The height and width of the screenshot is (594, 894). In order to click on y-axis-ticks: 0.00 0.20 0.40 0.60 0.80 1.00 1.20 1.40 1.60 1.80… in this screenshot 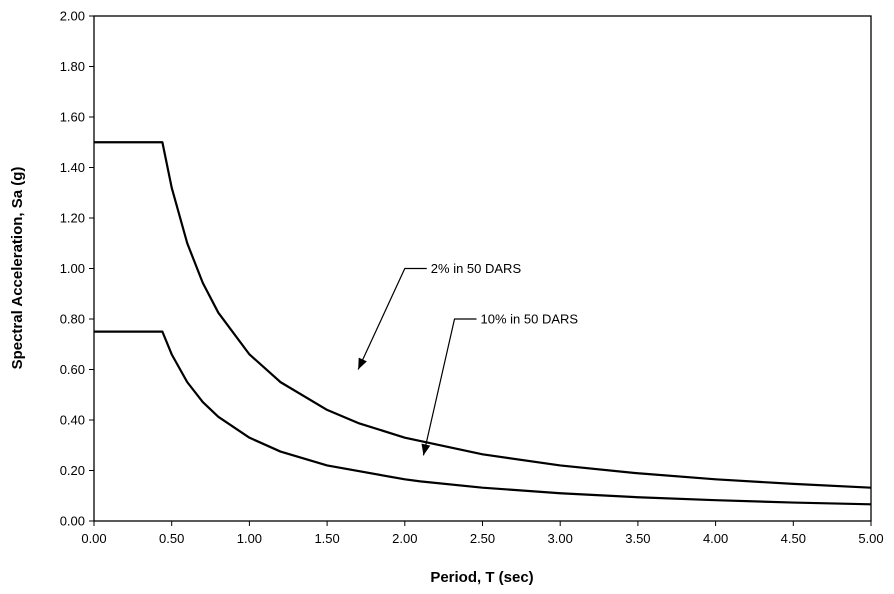, I will do `click(77, 269)`.